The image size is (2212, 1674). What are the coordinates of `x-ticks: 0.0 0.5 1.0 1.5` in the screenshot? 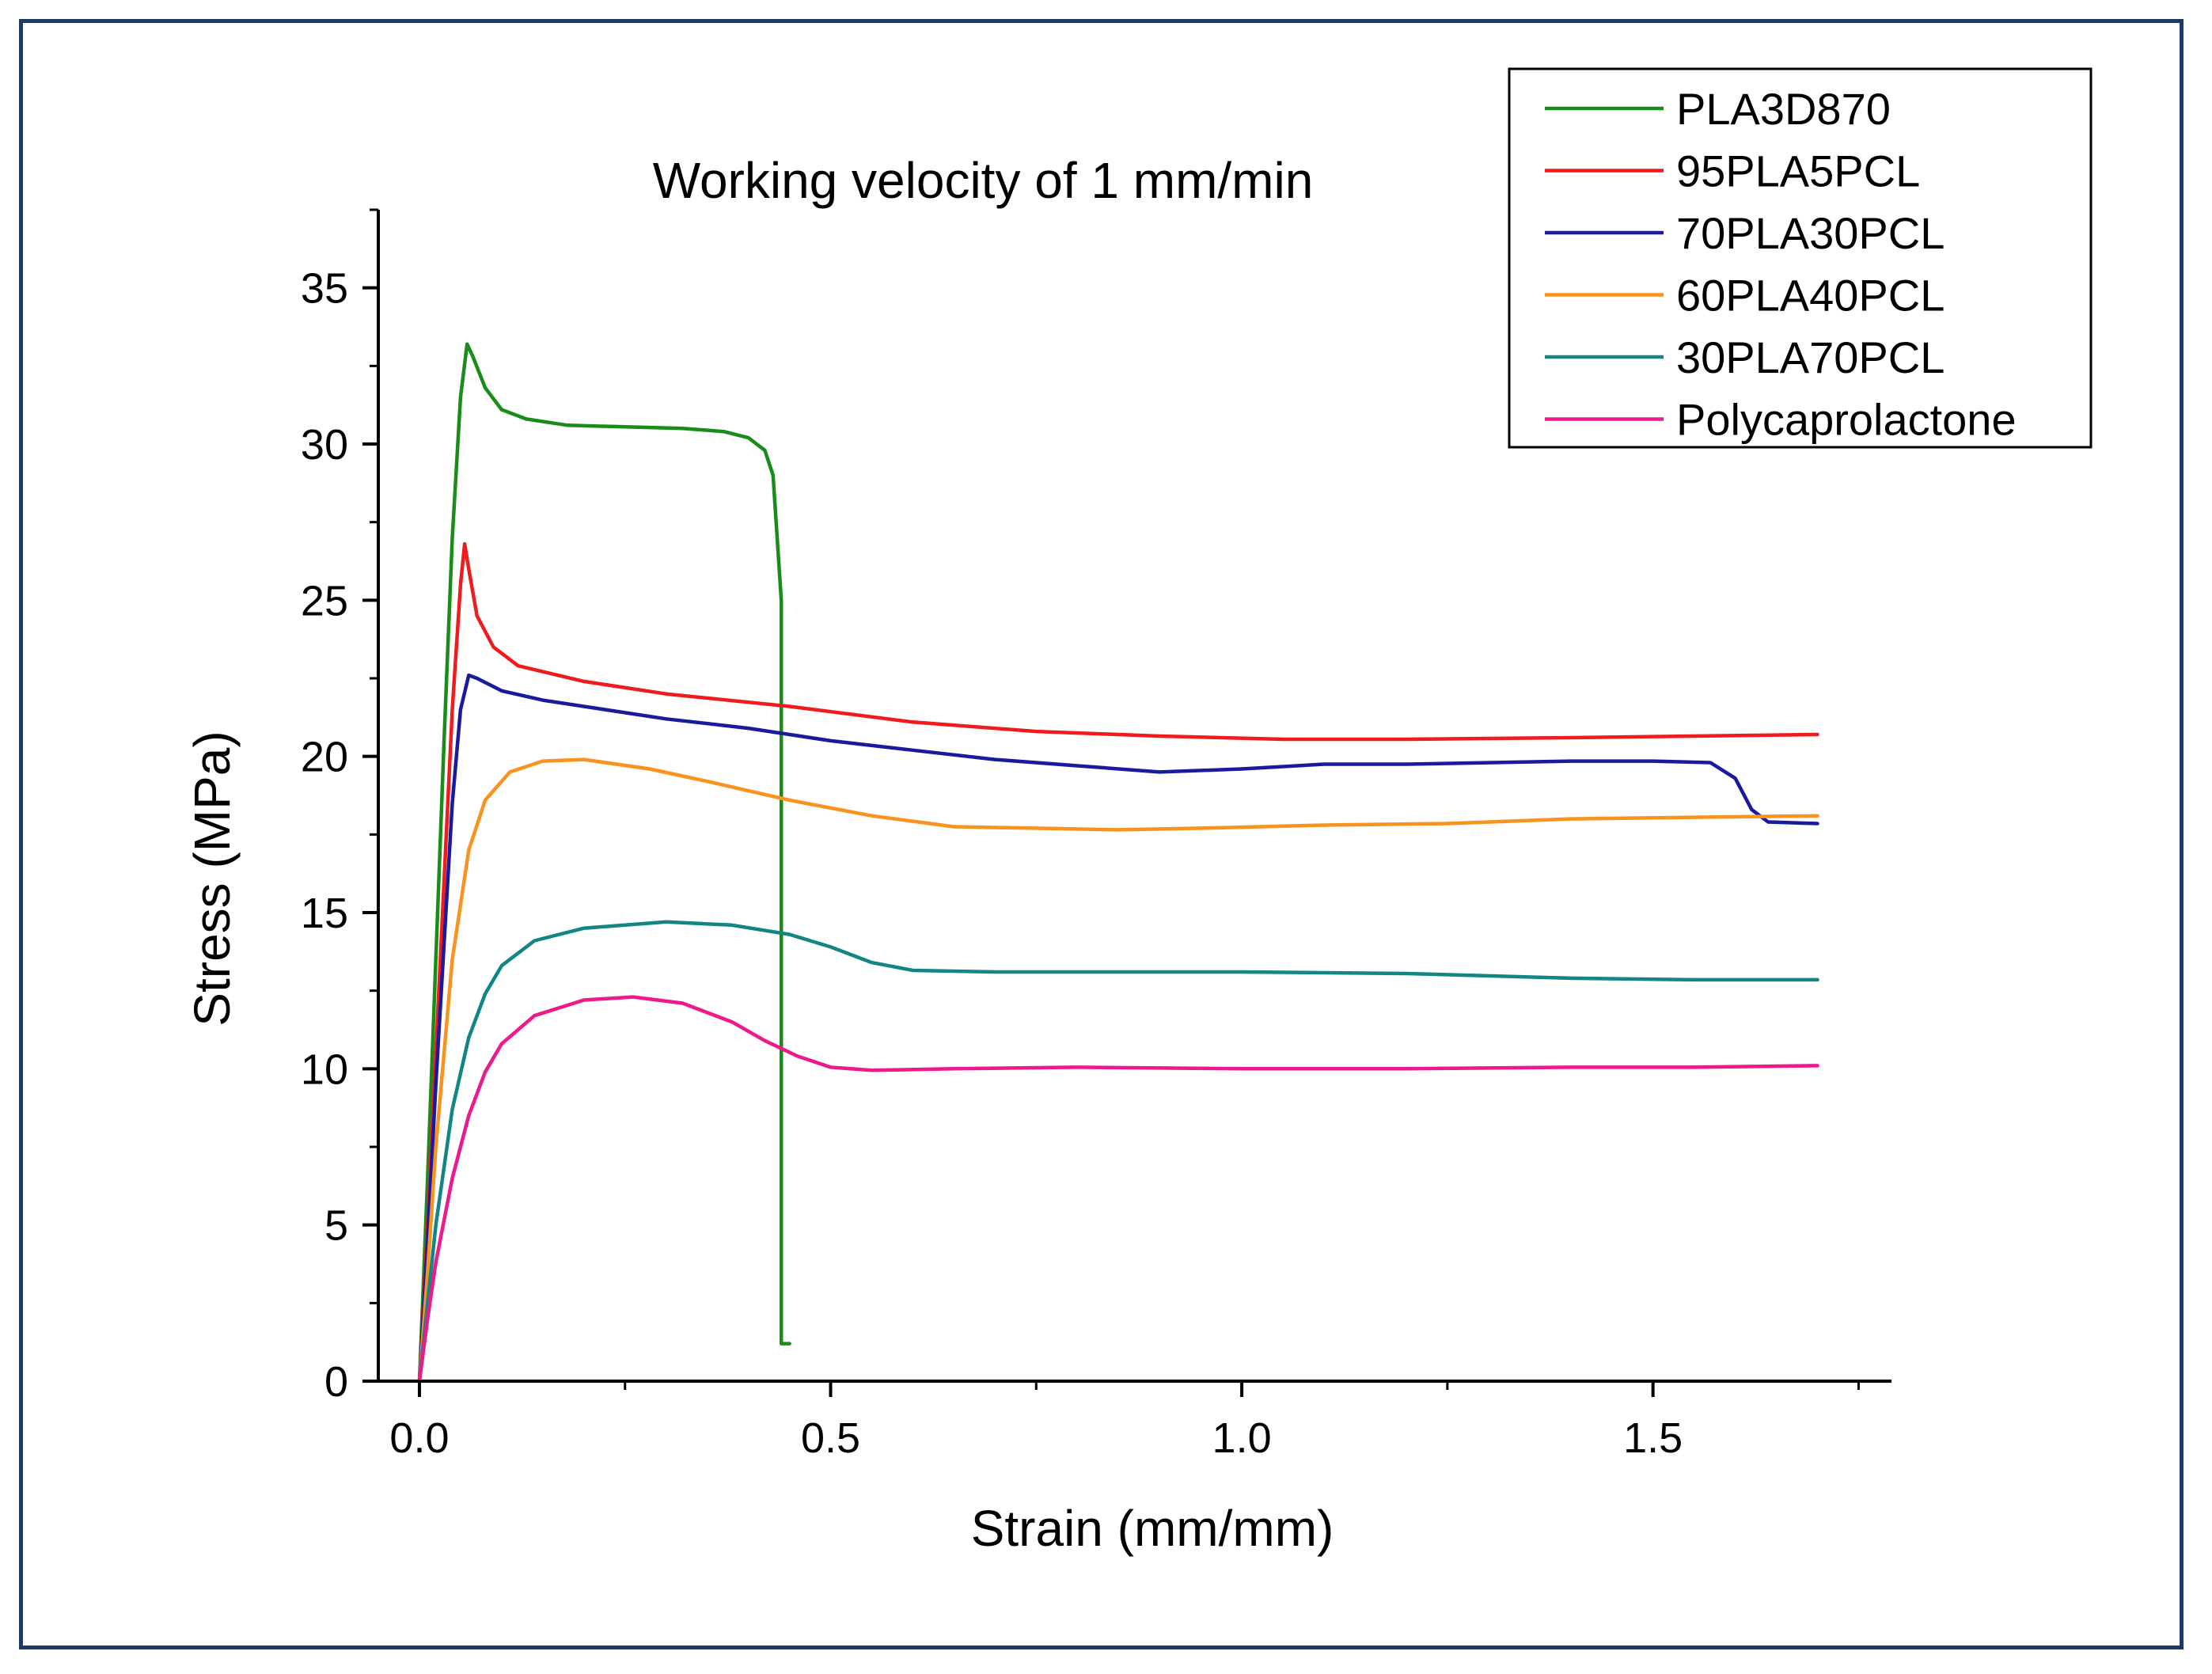 It's located at (1124, 1421).